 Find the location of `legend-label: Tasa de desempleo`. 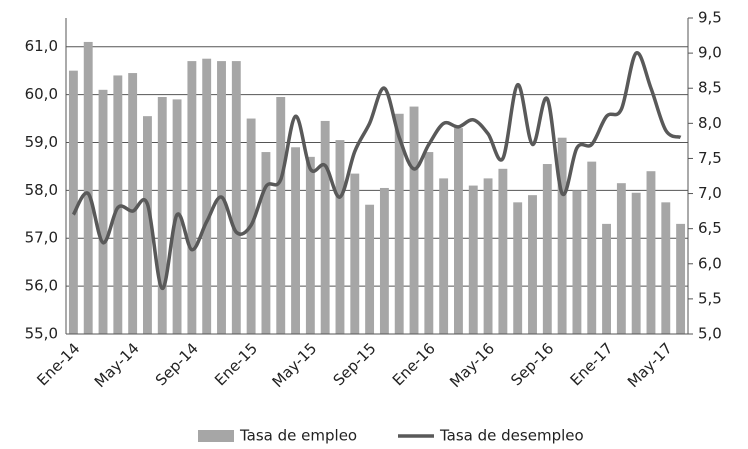

legend-label: Tasa de desempleo is located at coordinates (511, 436).